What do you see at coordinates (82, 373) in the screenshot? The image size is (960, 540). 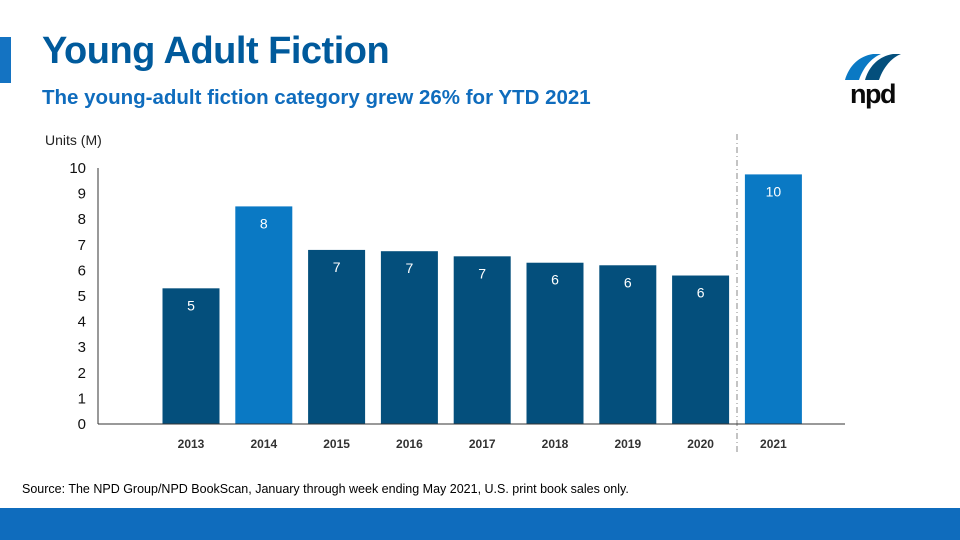 I see `y-tick-label: 2` at bounding box center [82, 373].